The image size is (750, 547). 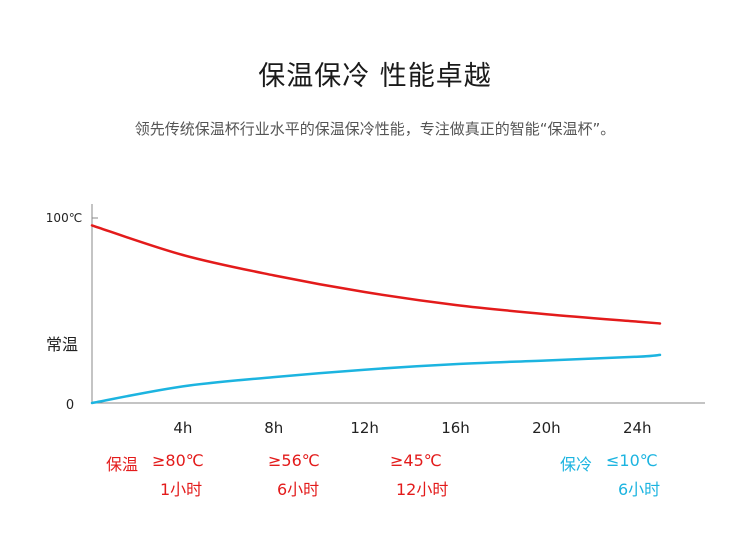 I want to click on x-tick-label: 24h, so click(x=637, y=428).